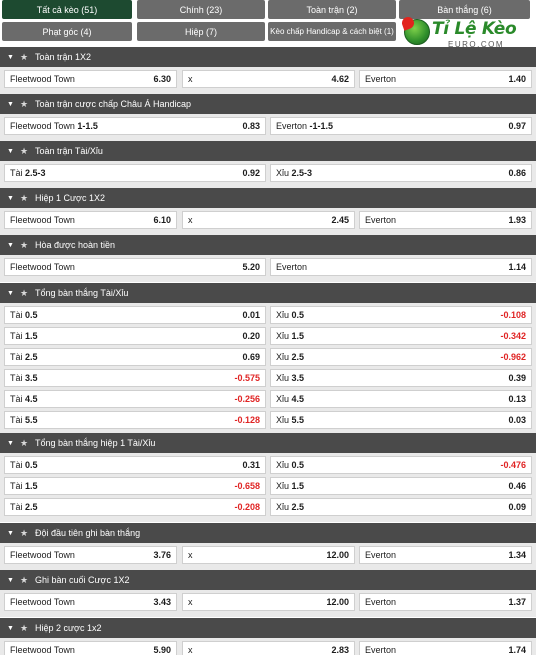 The width and height of the screenshot is (536, 655). Describe the element at coordinates (513, 357) in the screenshot. I see `odds-value: -0.962` at that location.